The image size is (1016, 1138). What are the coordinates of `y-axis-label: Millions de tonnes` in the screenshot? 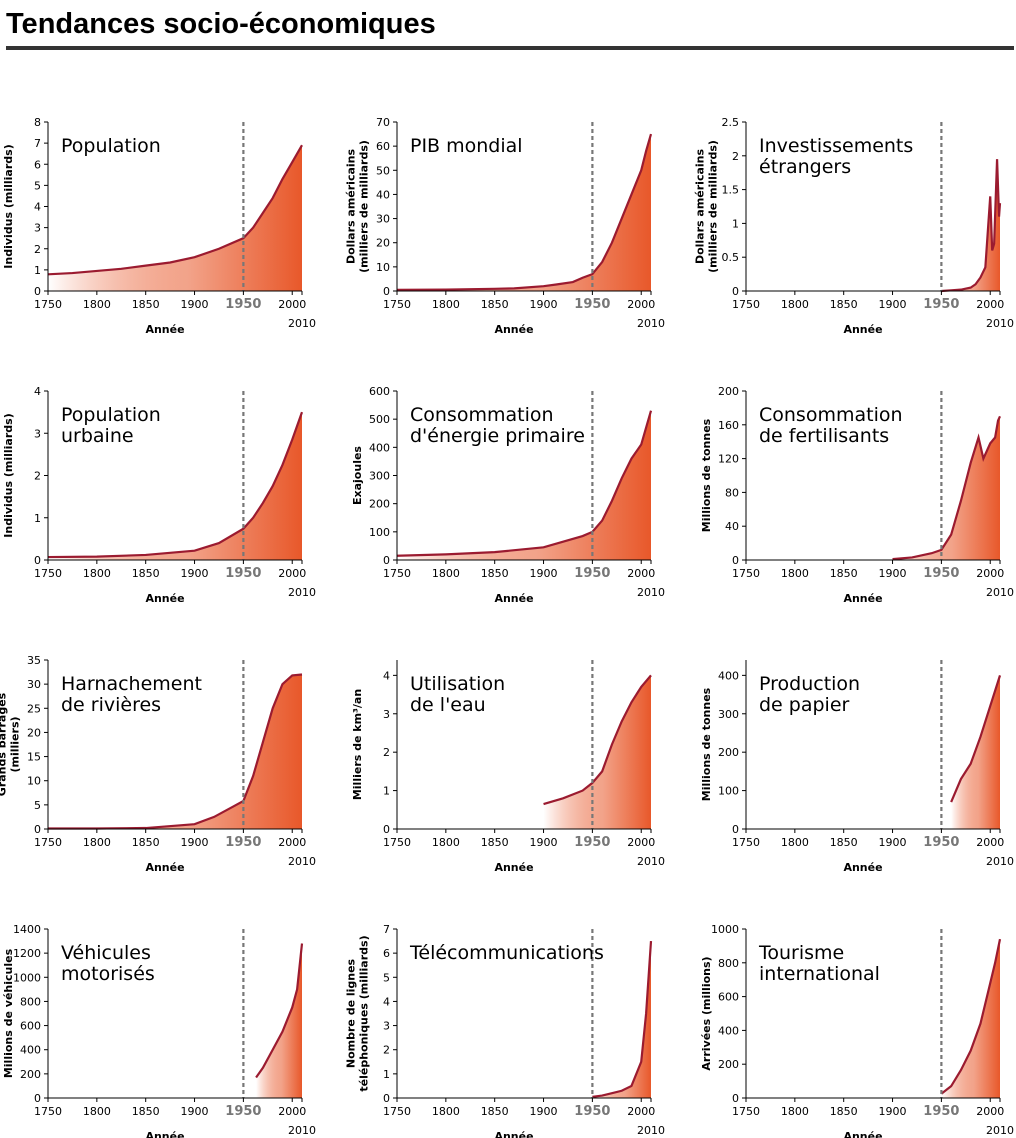 It's located at (706, 475).